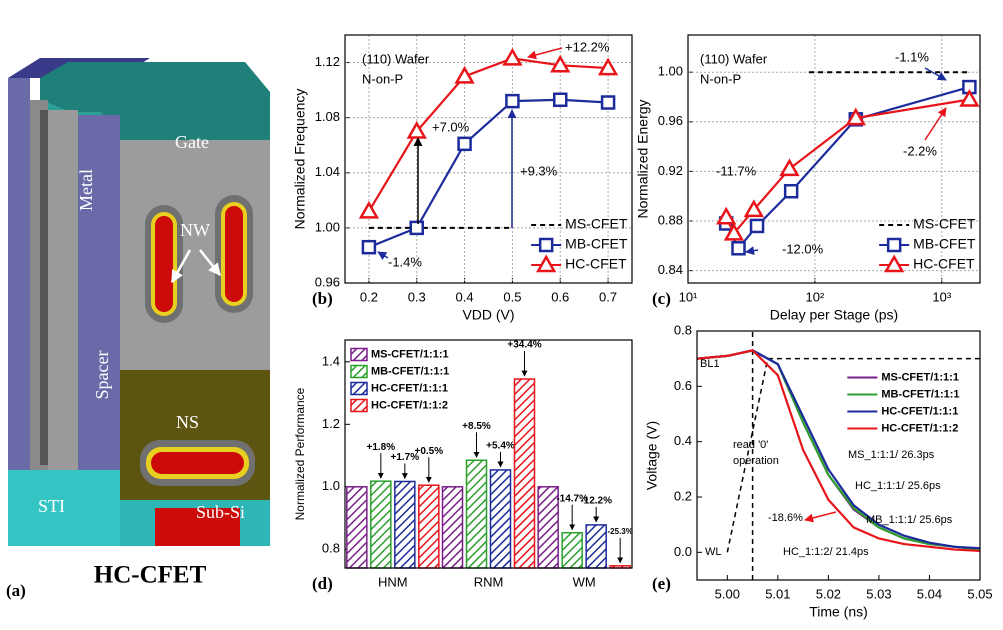  What do you see at coordinates (181, 266) in the screenshot?
I see `nw-arrow` at bounding box center [181, 266].